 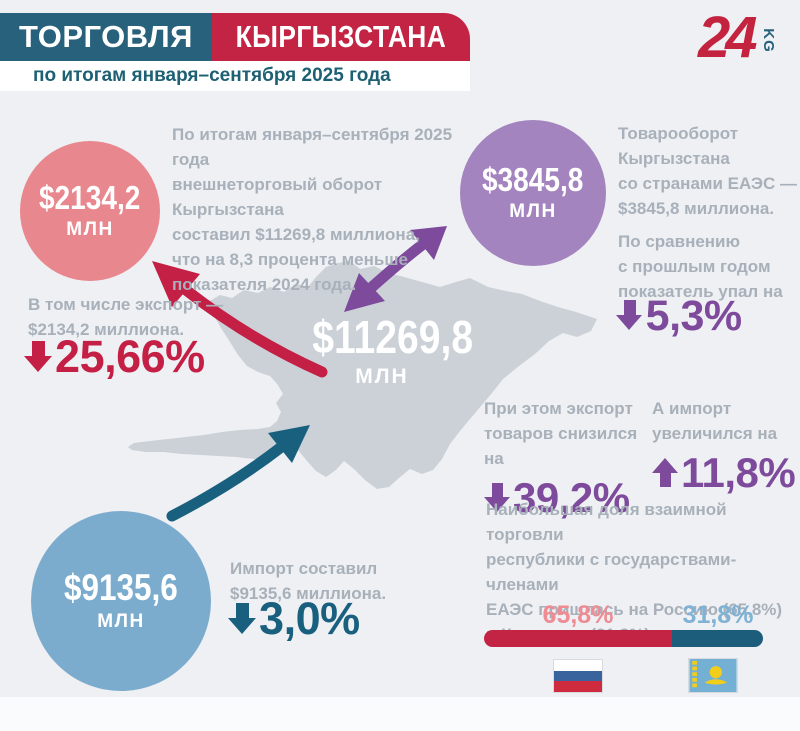 I want to click on header-subtitle-strip: по итогам января–сентября 2025 года, so click(x=235, y=76).